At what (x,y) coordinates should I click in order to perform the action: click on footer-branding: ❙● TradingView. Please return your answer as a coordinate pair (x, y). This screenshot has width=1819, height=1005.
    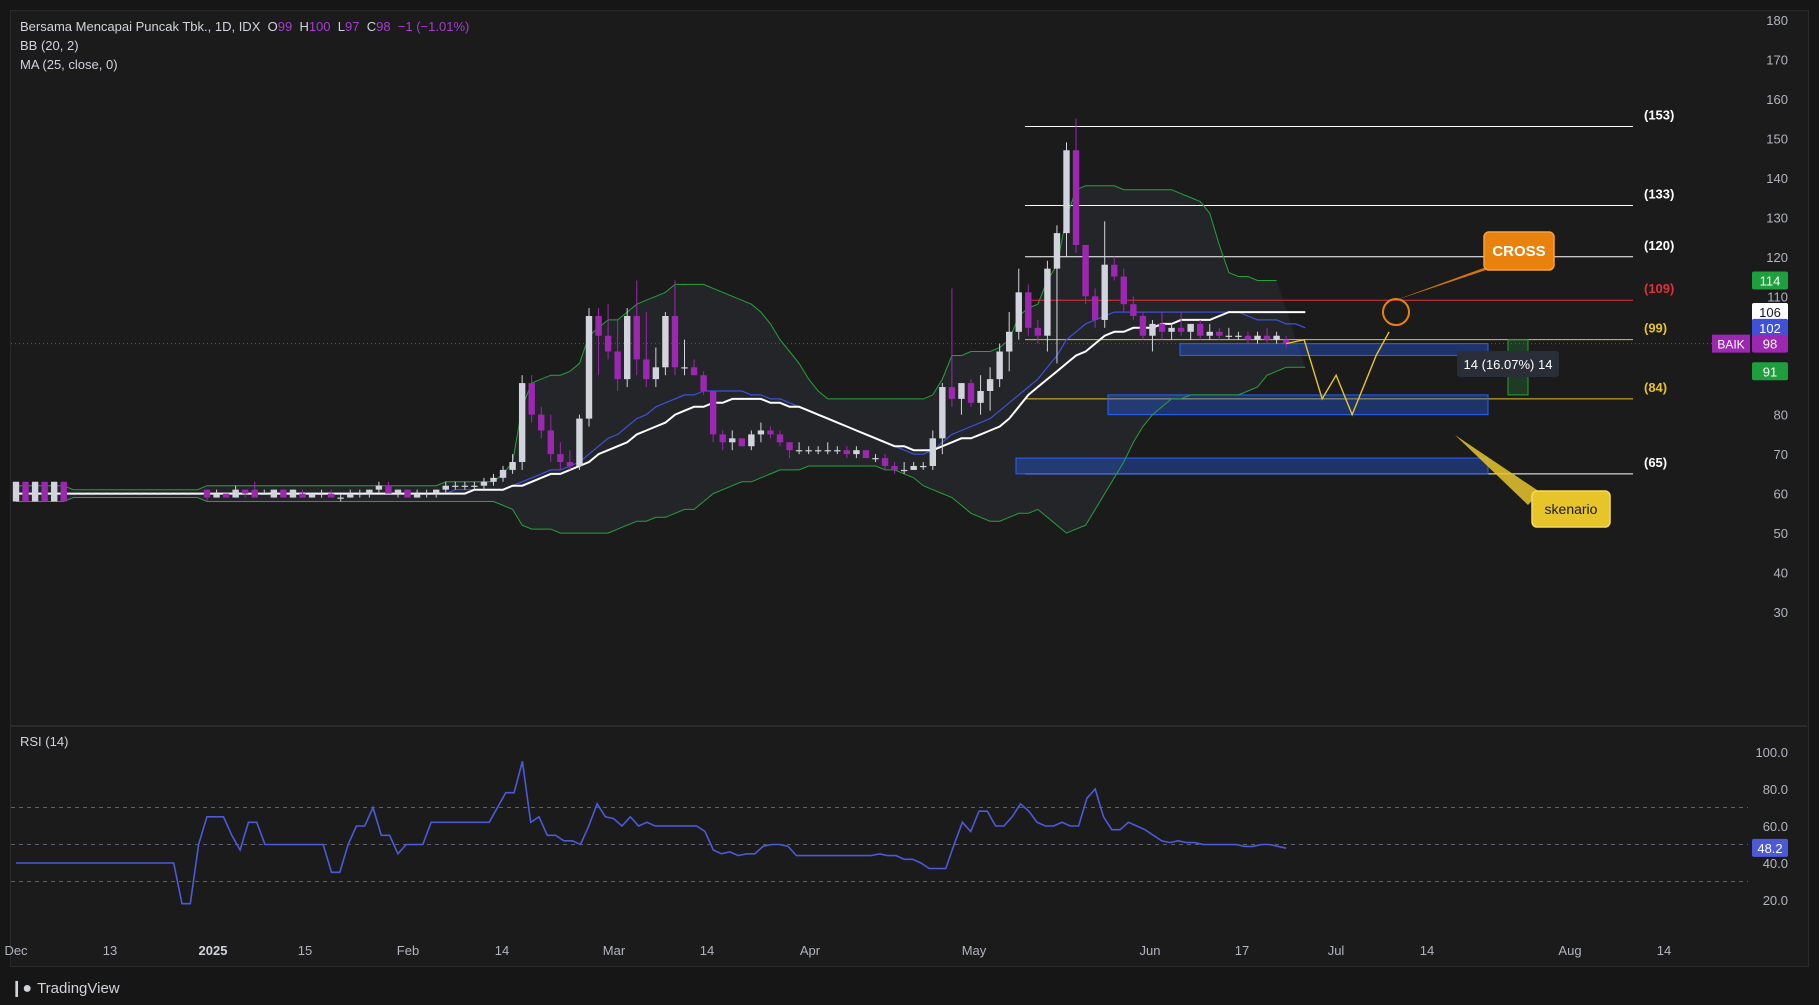
    Looking at the image, I should click on (65, 988).